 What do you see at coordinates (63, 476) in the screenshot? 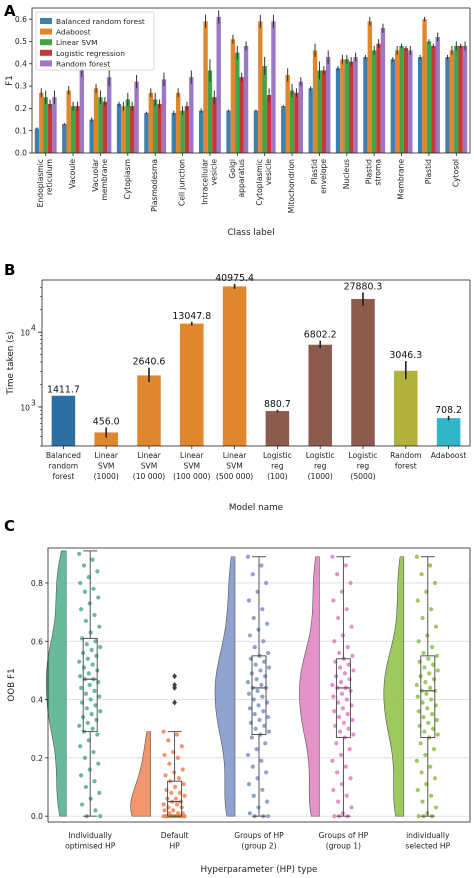
I see `x-tick-label-balanced-random-forest: forest` at bounding box center [63, 476].